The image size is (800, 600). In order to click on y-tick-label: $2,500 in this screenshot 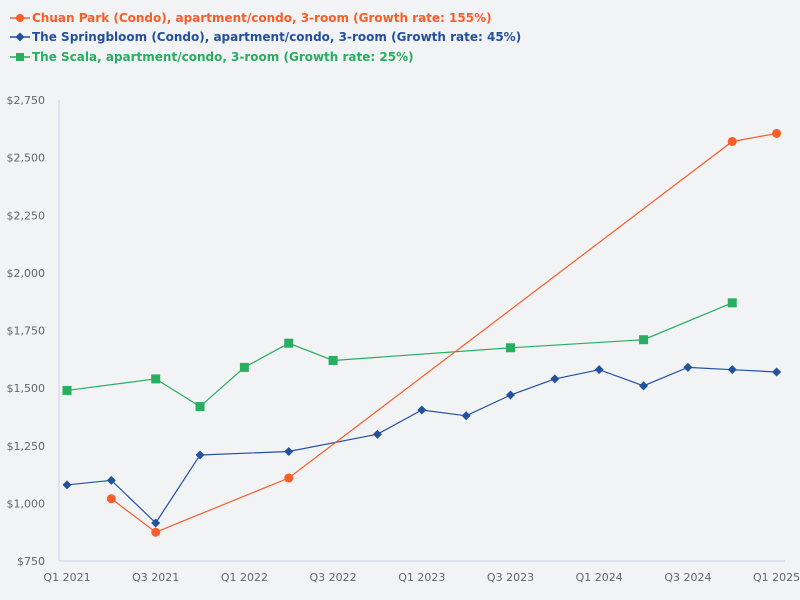, I will do `click(26, 158)`.